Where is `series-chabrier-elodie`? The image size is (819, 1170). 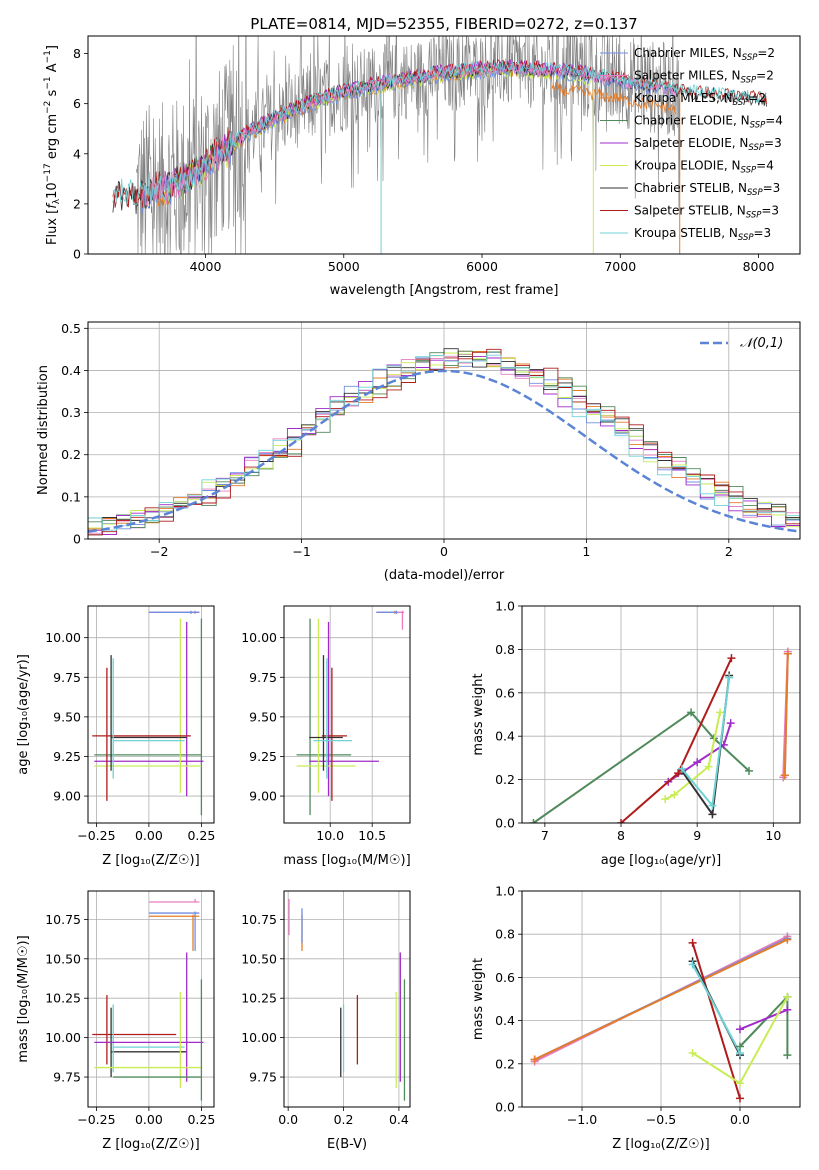 series-chabrier-elodie is located at coordinates (641, 765).